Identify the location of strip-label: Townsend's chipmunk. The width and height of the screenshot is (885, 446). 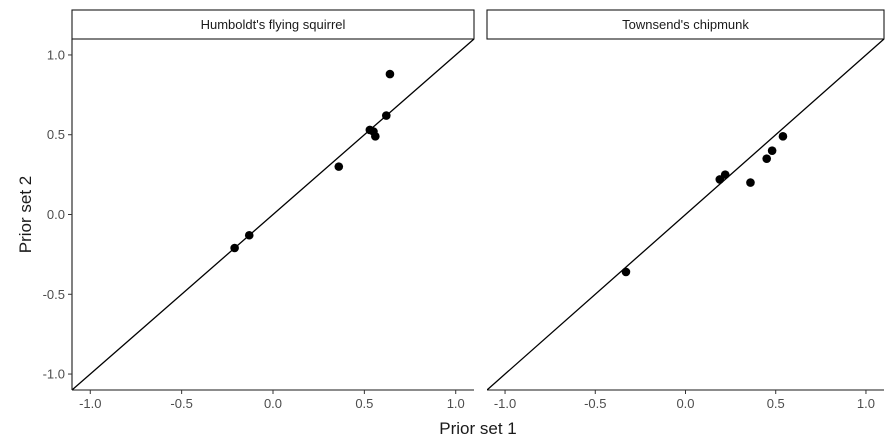
(685, 24).